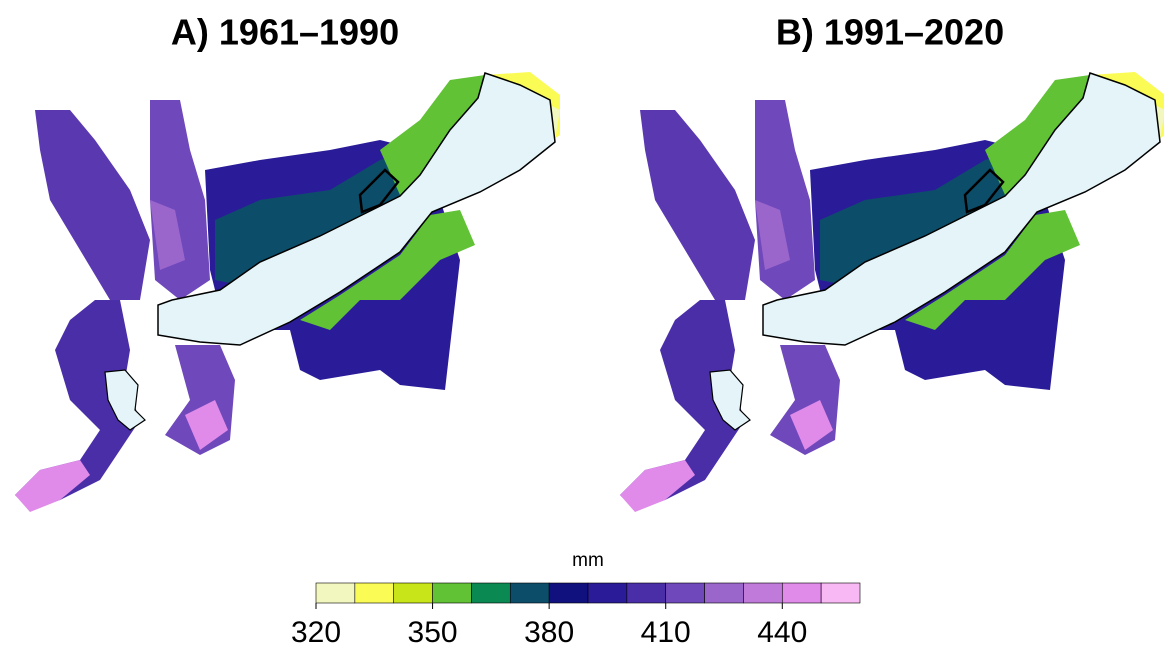  Describe the element at coordinates (285, 32) in the screenshot. I see `panel-title: A) 1961–1990` at that location.